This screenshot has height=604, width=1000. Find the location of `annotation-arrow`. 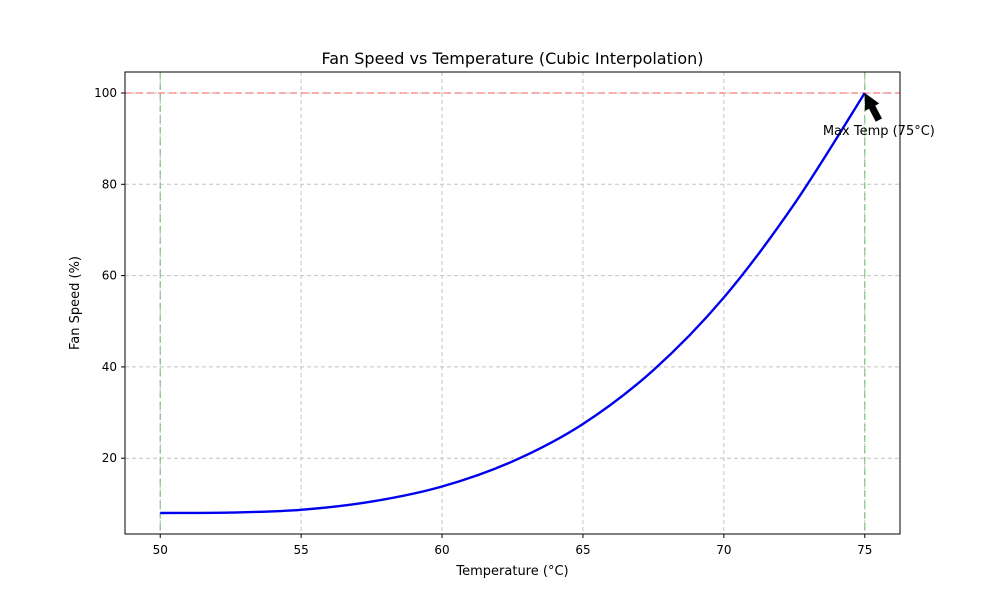

annotation-arrow is located at coordinates (873, 107).